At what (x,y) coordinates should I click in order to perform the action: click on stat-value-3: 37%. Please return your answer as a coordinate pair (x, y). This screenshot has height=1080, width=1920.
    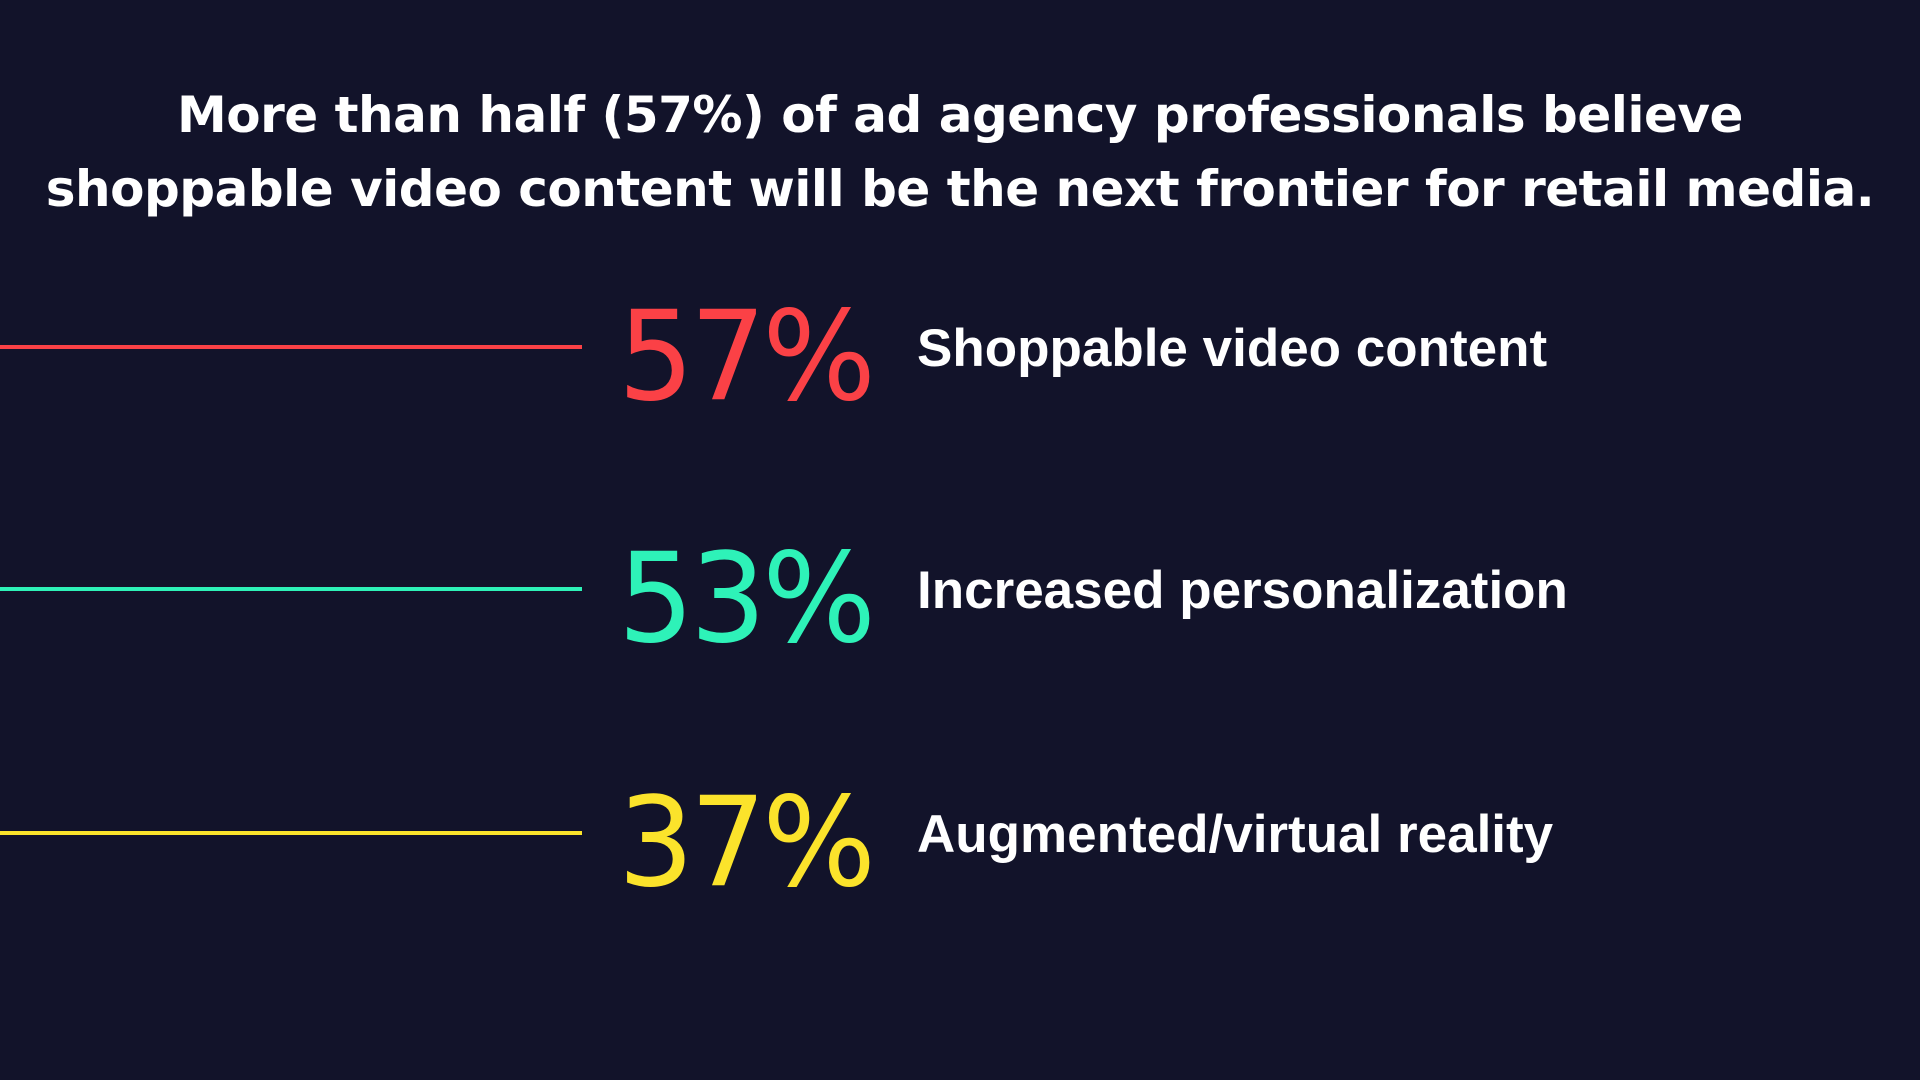
    Looking at the image, I should click on (745, 843).